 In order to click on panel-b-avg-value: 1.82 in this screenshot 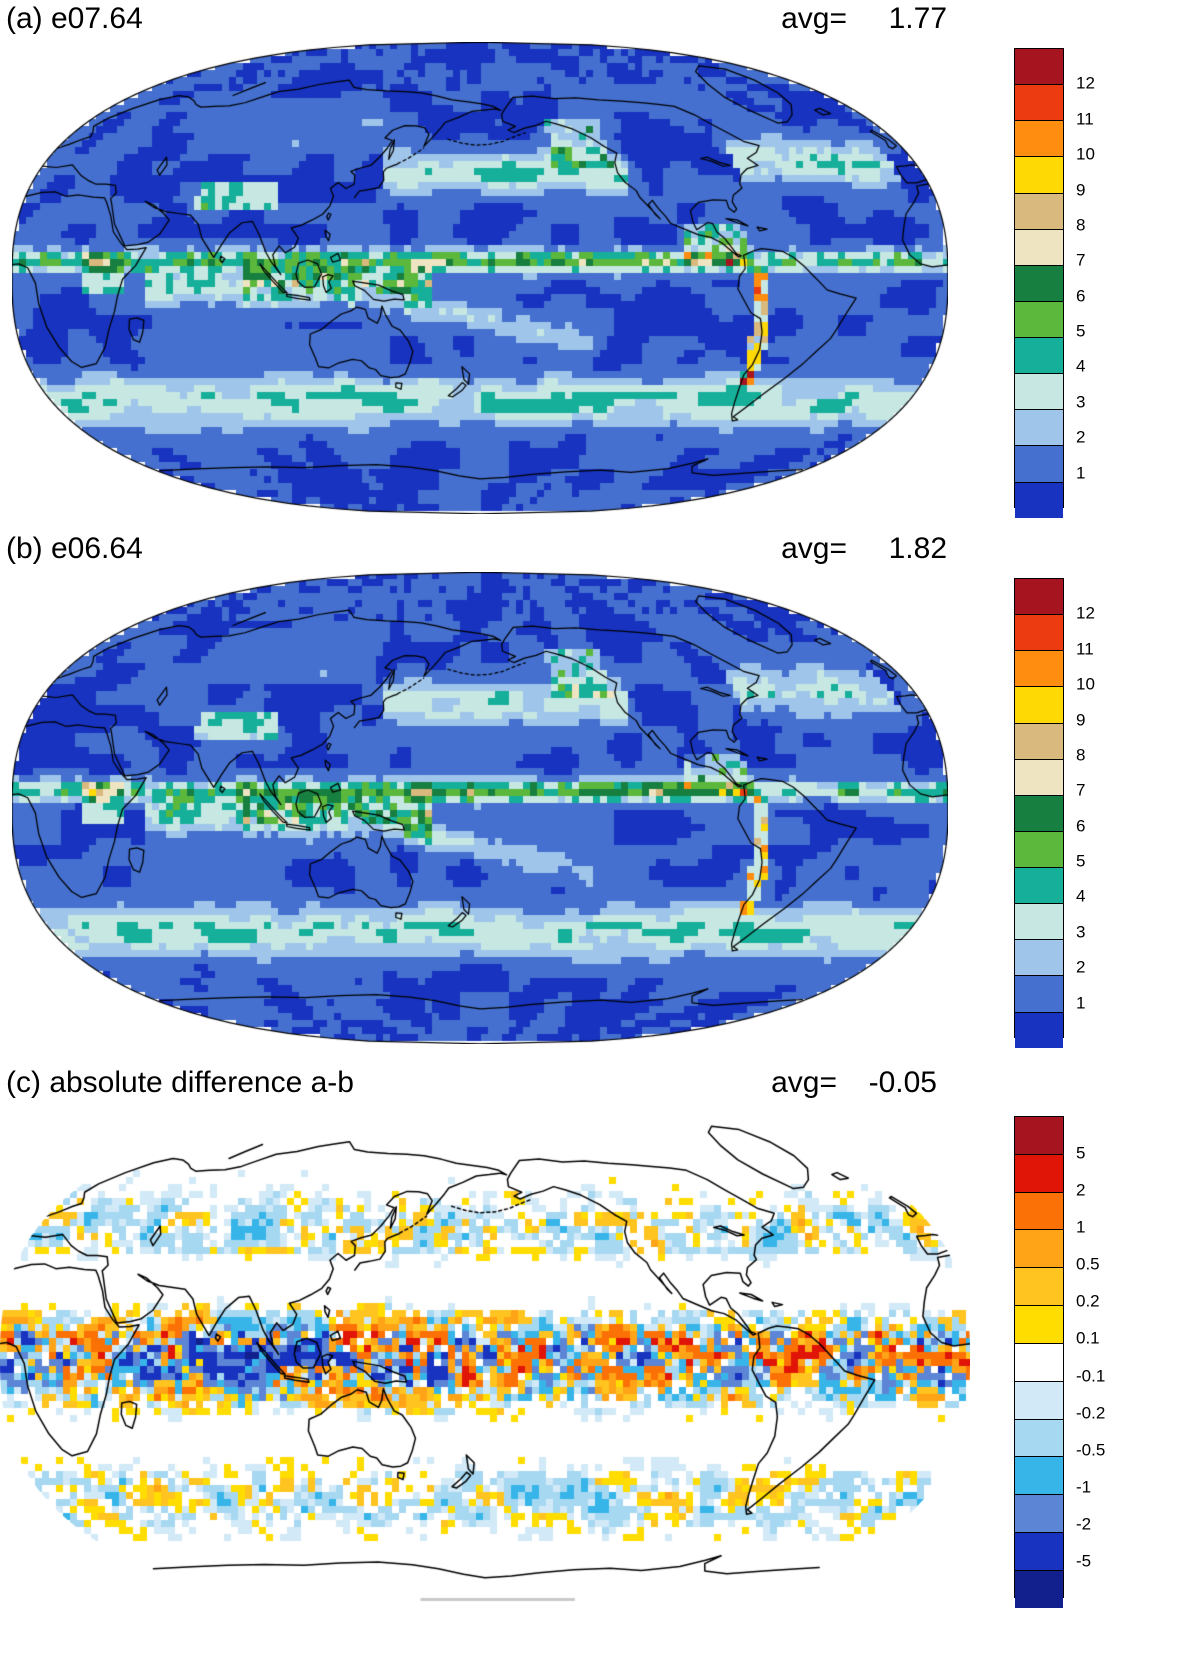, I will do `click(917, 548)`.